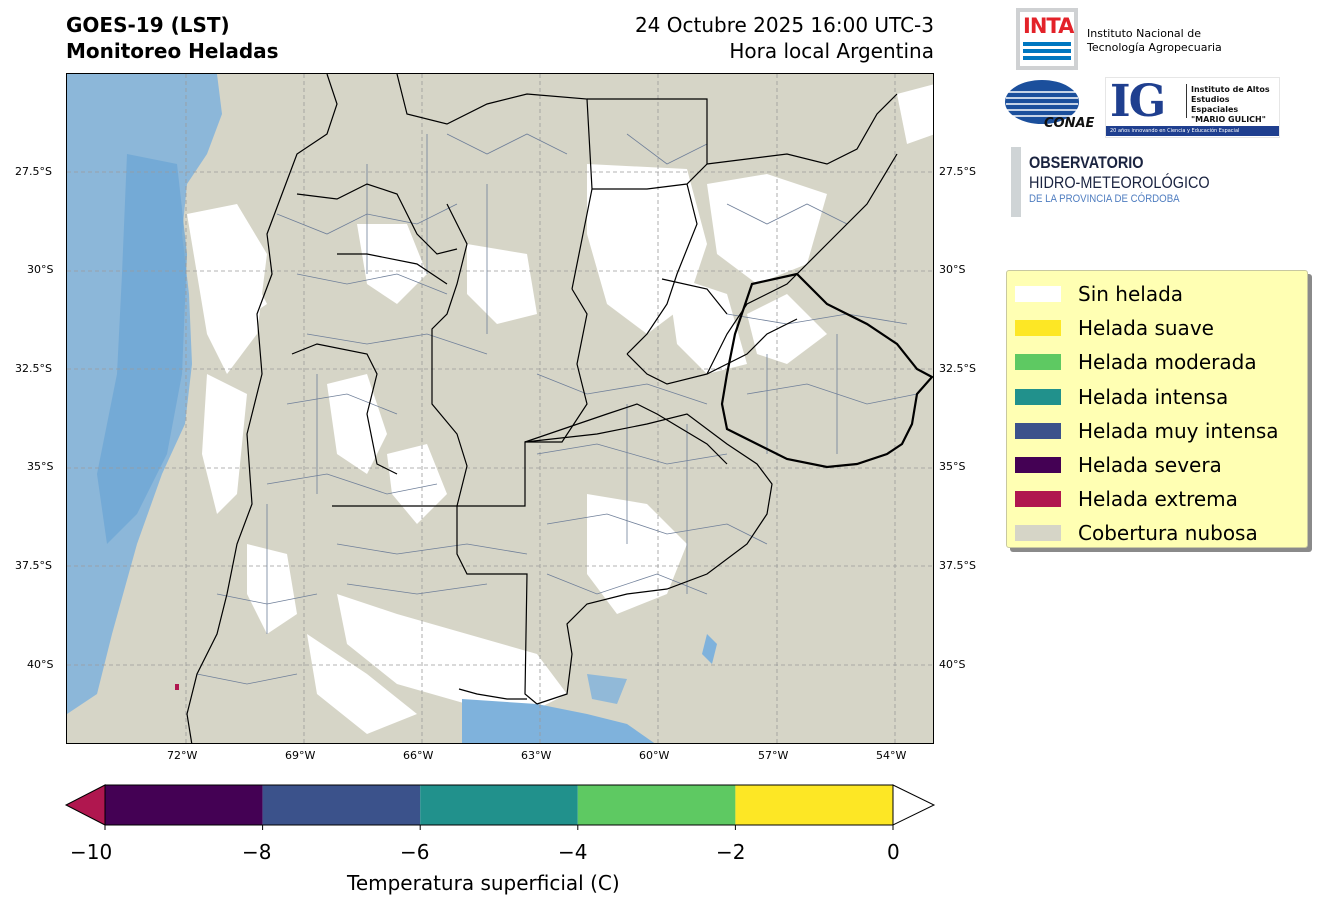  What do you see at coordinates (418, 755) in the screenshot?
I see `lon-label: 66°W` at bounding box center [418, 755].